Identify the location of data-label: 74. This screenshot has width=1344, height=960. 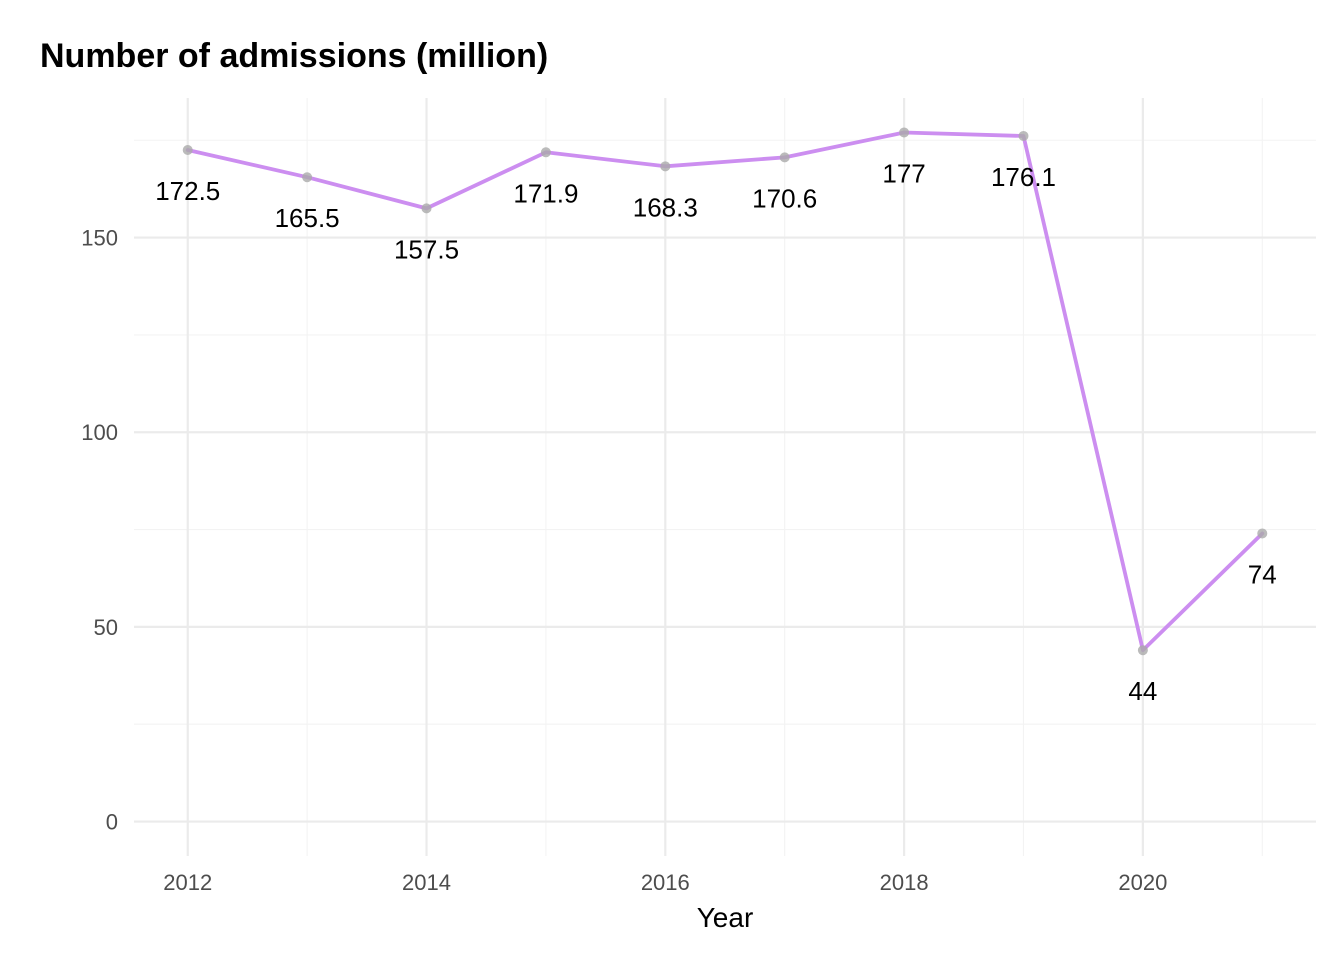
(1262, 574).